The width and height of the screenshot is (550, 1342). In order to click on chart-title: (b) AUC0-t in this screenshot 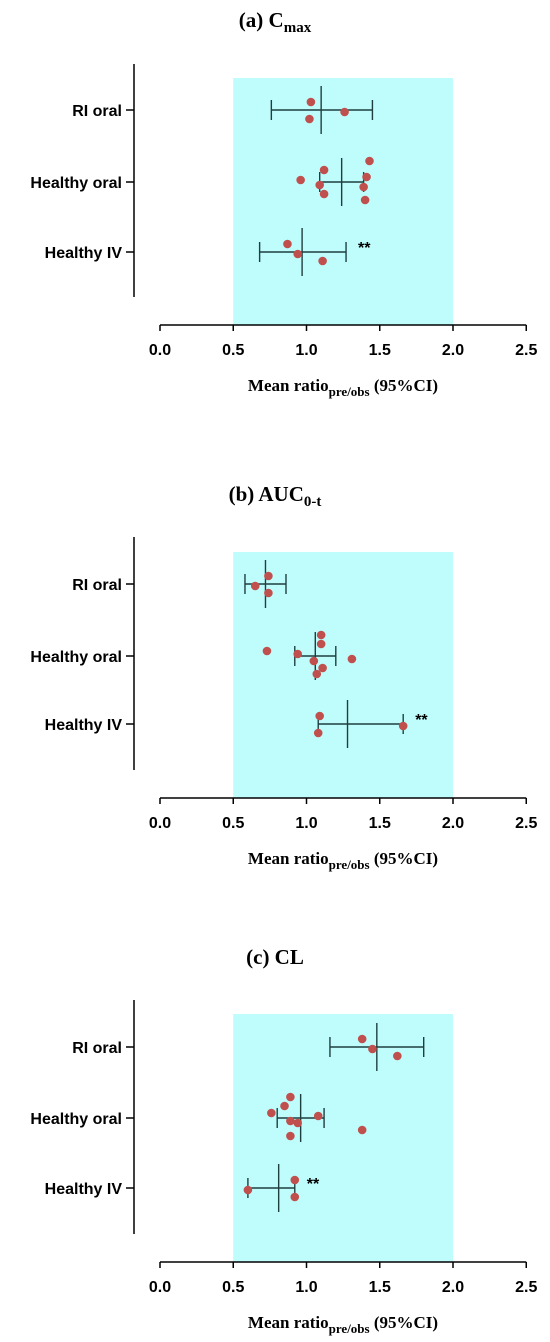, I will do `click(275, 496)`.